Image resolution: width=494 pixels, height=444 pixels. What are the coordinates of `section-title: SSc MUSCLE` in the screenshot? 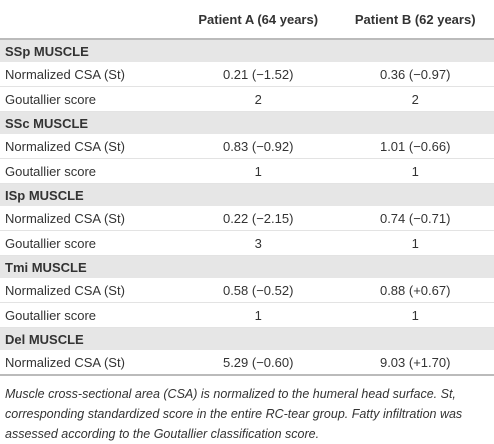 It's located at (247, 122).